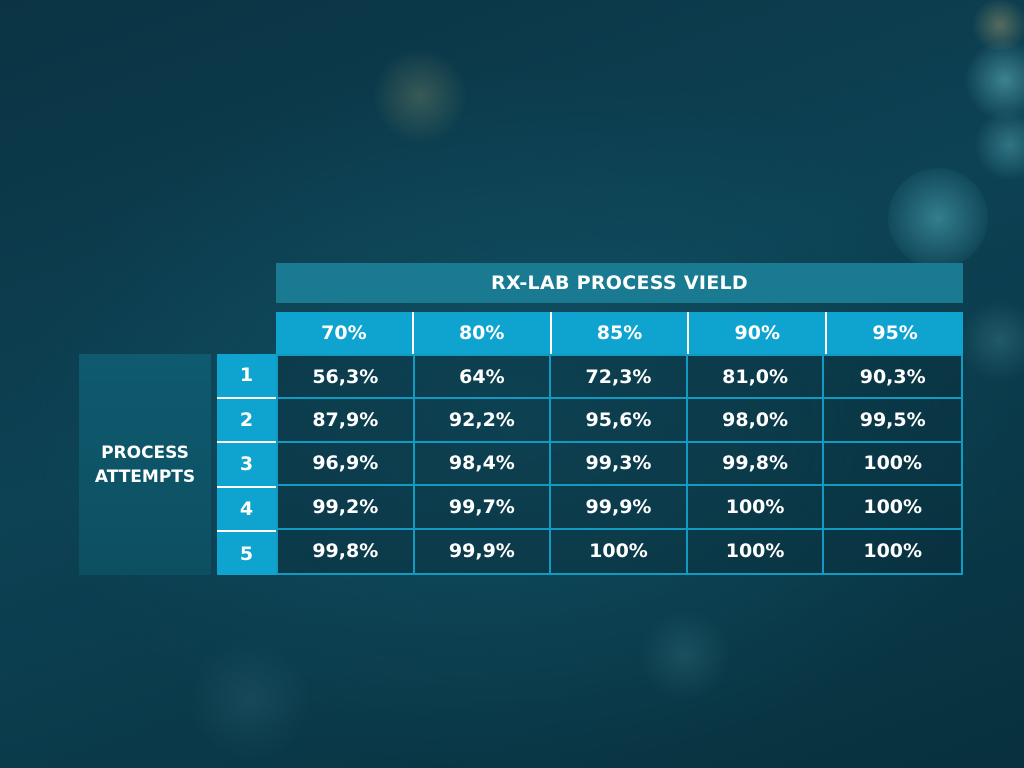  I want to click on row-axis-label: PROCESS ATTEMPTS, so click(145, 464).